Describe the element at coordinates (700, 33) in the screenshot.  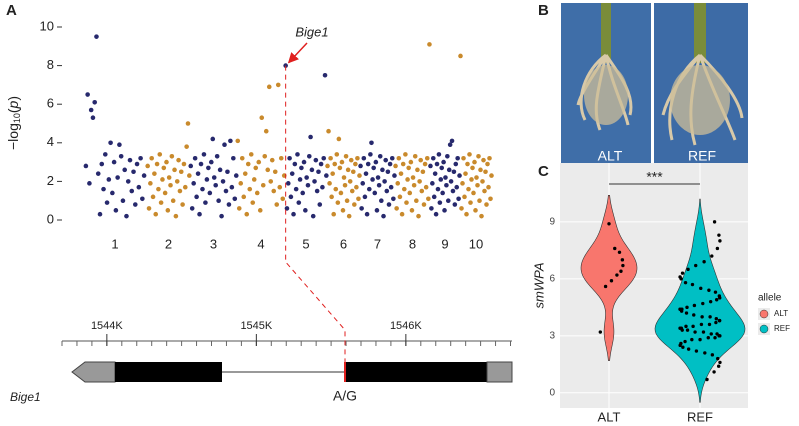
I see `stem` at that location.